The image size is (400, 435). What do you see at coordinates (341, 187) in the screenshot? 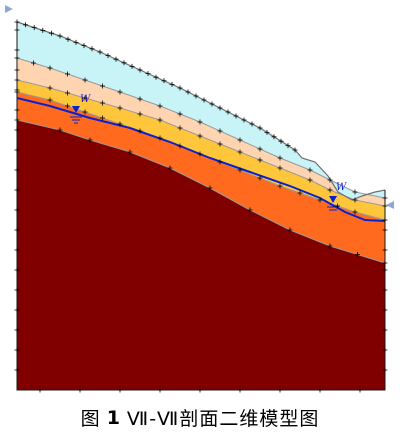
I see `water-label-right: W` at bounding box center [341, 187].